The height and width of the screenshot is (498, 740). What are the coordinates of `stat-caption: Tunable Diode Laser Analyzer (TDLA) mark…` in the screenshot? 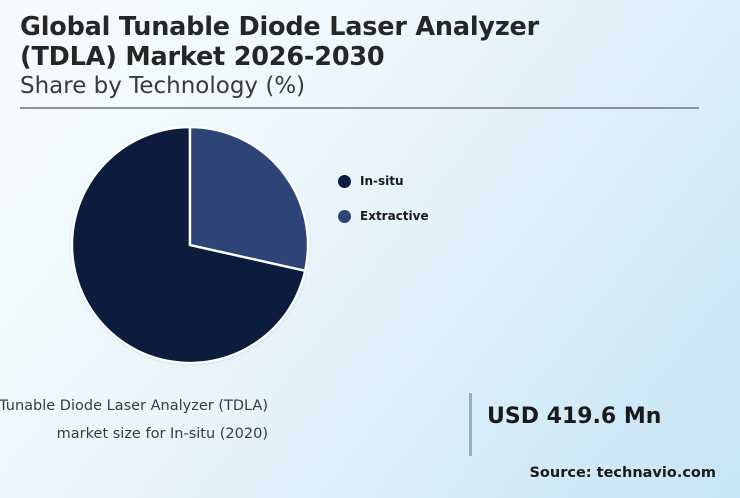 It's located at (134, 420).